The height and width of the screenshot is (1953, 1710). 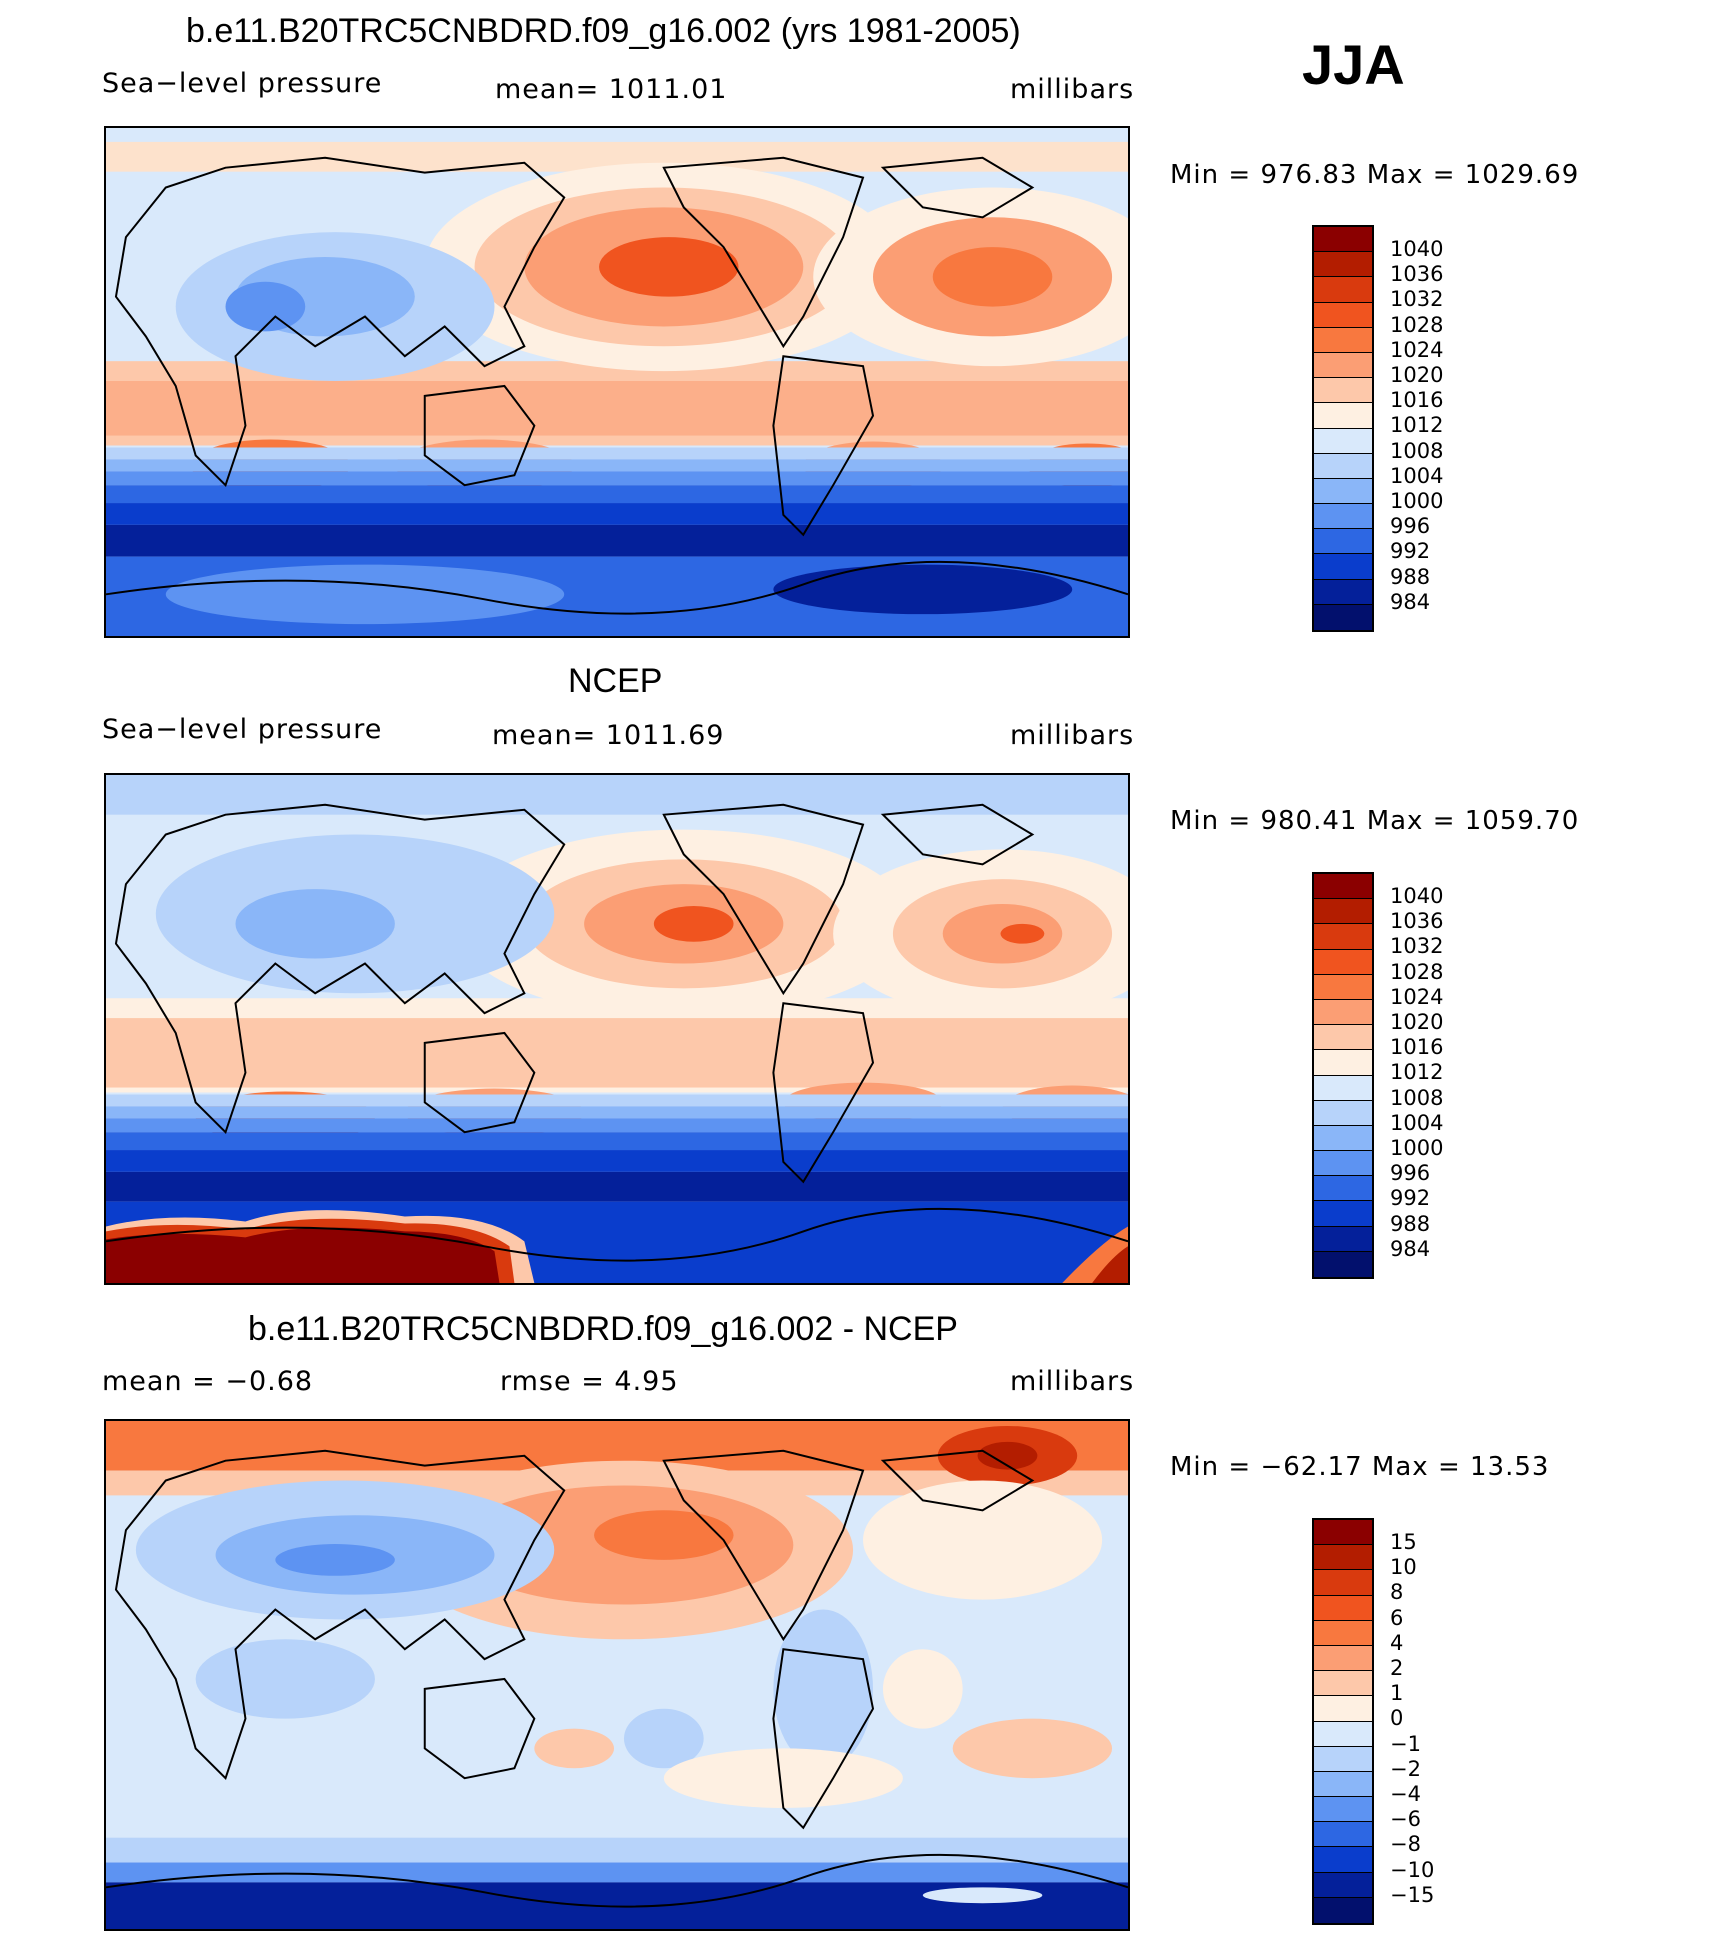 What do you see at coordinates (208, 1381) in the screenshot?
I see `panel3-mean-label: mean = −0.68` at bounding box center [208, 1381].